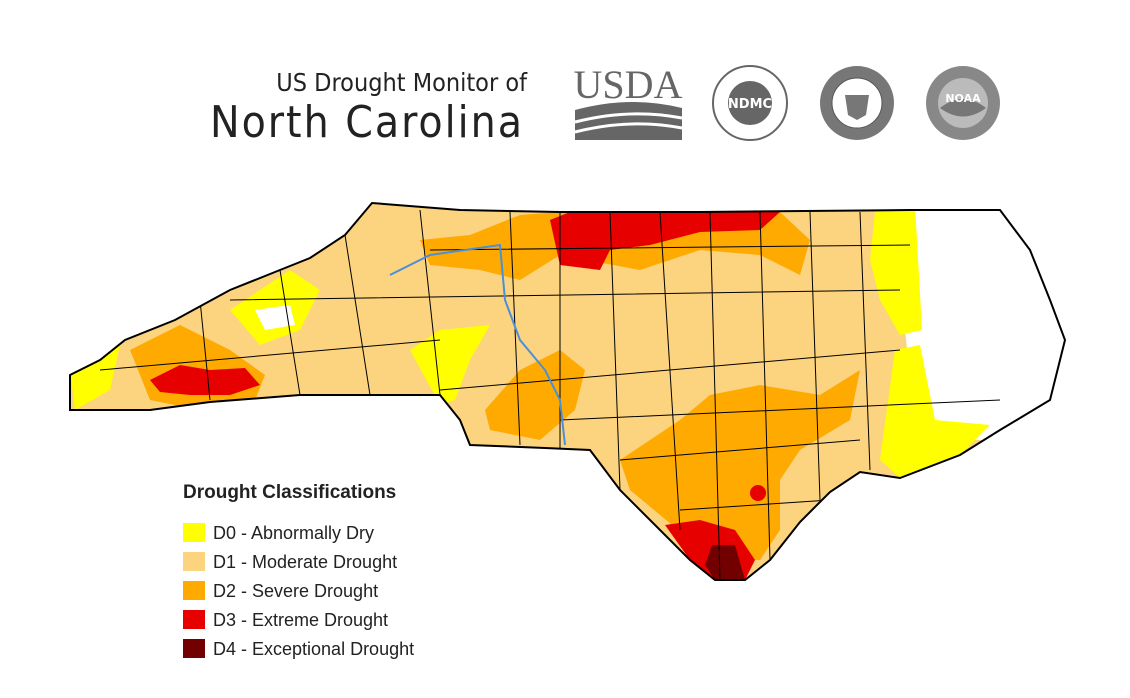 This screenshot has height=698, width=1130. I want to click on d2-area, so click(740, 465).